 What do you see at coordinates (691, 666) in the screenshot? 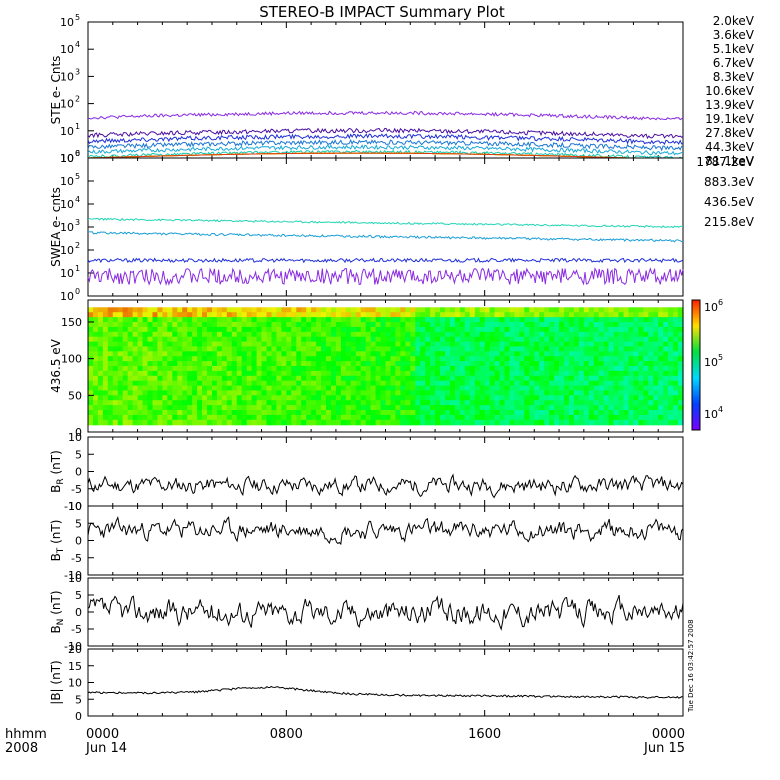
I see `generated-timestamp: Tue Dec 16 03:42:57 2008` at bounding box center [691, 666].